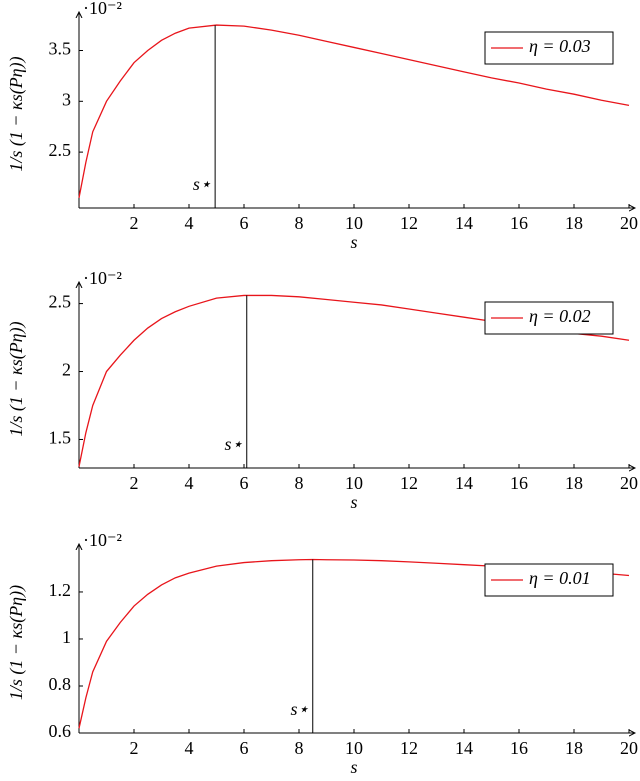  Describe the element at coordinates (60, 49) in the screenshot. I see `y-tick-label: 3.5` at that location.